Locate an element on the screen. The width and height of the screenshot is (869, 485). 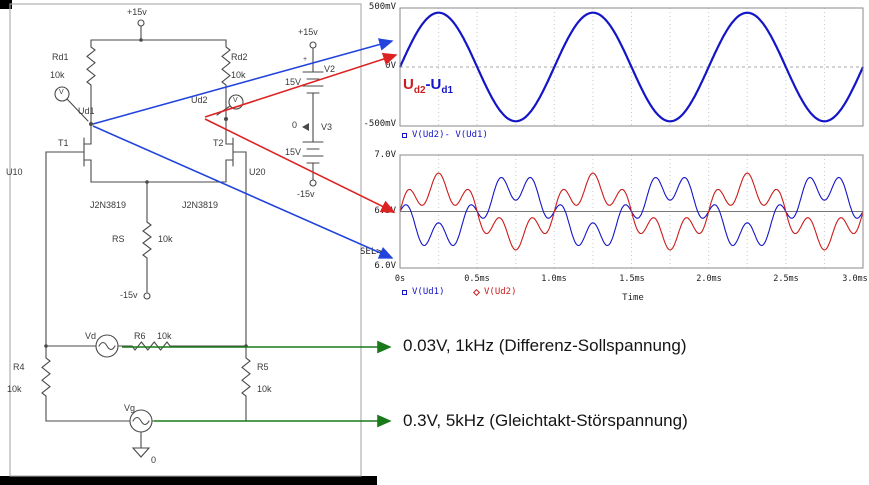
diff-legend-label: V(Ud2)- V(Ud1) is located at coordinates (450, 135).